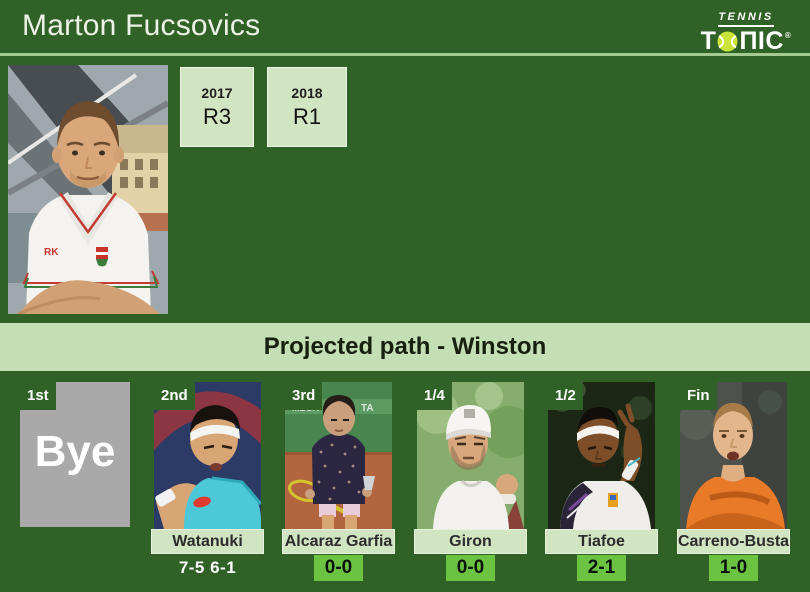 The width and height of the screenshot is (810, 592). Describe the element at coordinates (338, 482) in the screenshot. I see `round-3rd-column: MEGA TA` at that location.